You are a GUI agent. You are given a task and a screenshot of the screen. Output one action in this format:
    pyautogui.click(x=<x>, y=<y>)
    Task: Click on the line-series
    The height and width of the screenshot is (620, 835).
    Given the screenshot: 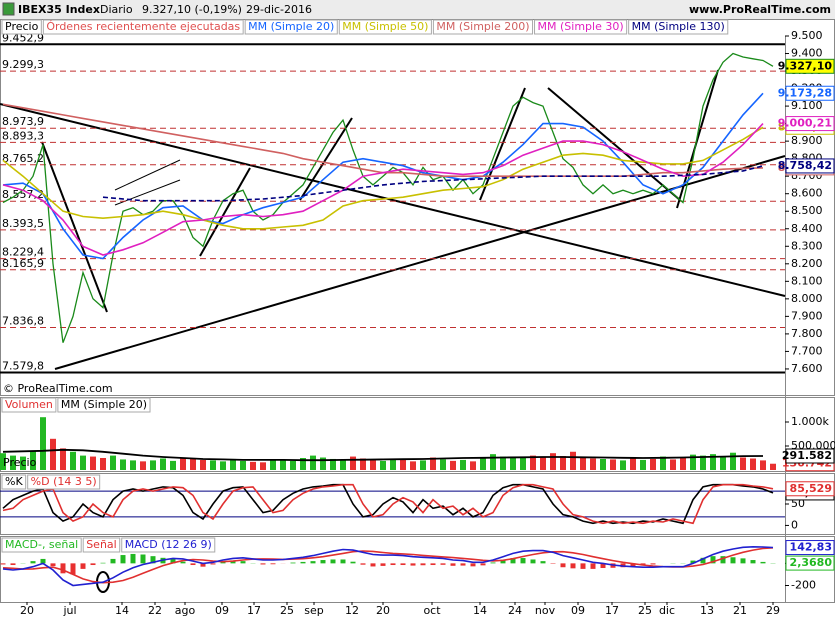 What is the action you would take?
    pyautogui.click(x=388, y=566)
    